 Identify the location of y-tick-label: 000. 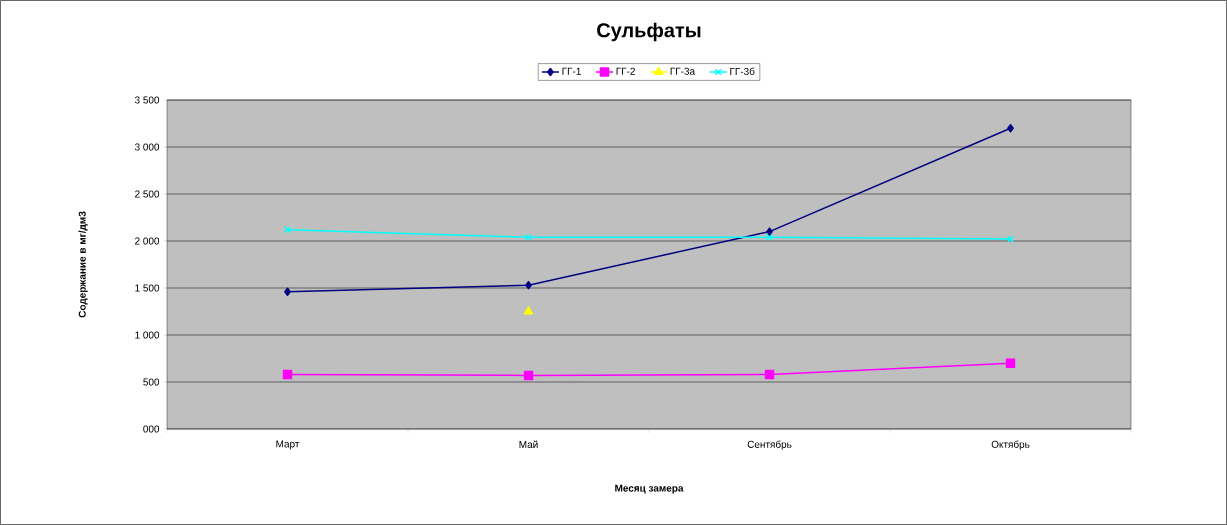
(151, 429).